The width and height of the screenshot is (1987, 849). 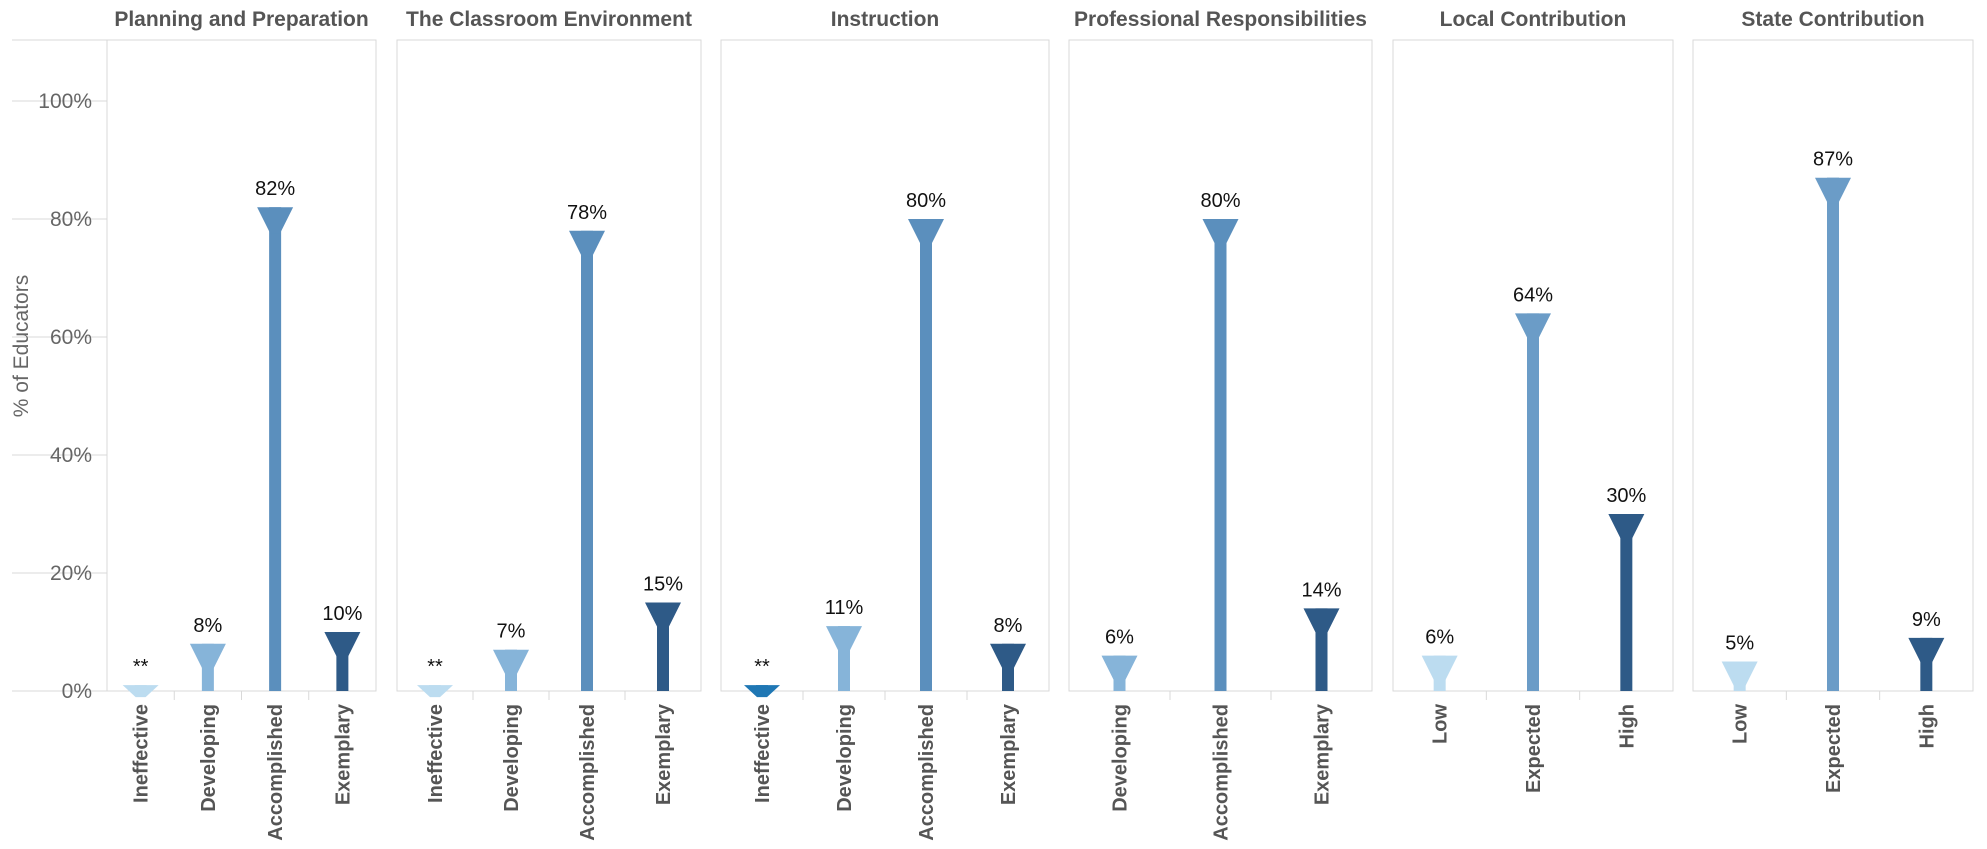 I want to click on data-label: 64%, so click(x=1533, y=295).